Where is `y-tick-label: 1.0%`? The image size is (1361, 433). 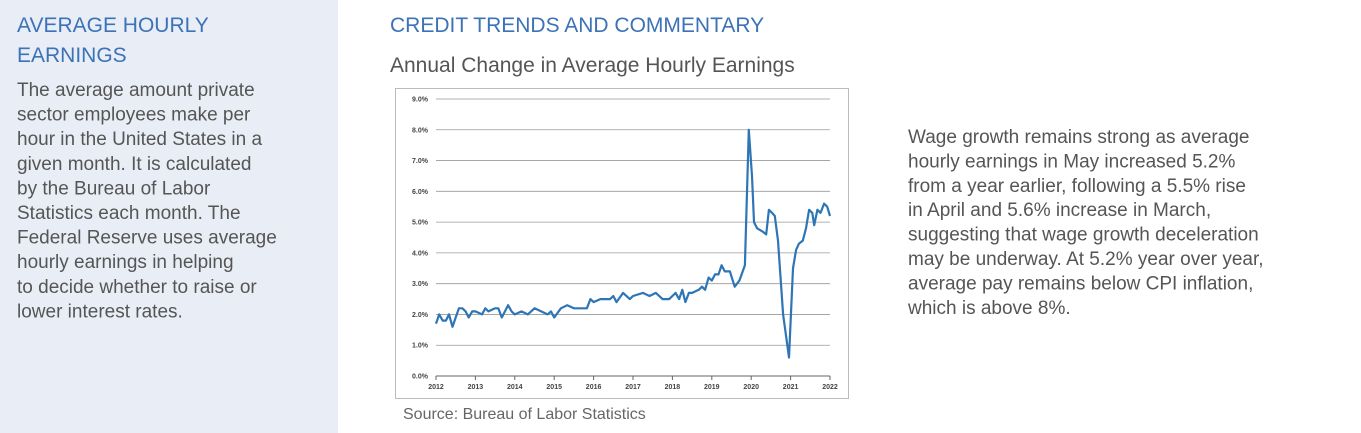
y-tick-label: 1.0% is located at coordinates (420, 346).